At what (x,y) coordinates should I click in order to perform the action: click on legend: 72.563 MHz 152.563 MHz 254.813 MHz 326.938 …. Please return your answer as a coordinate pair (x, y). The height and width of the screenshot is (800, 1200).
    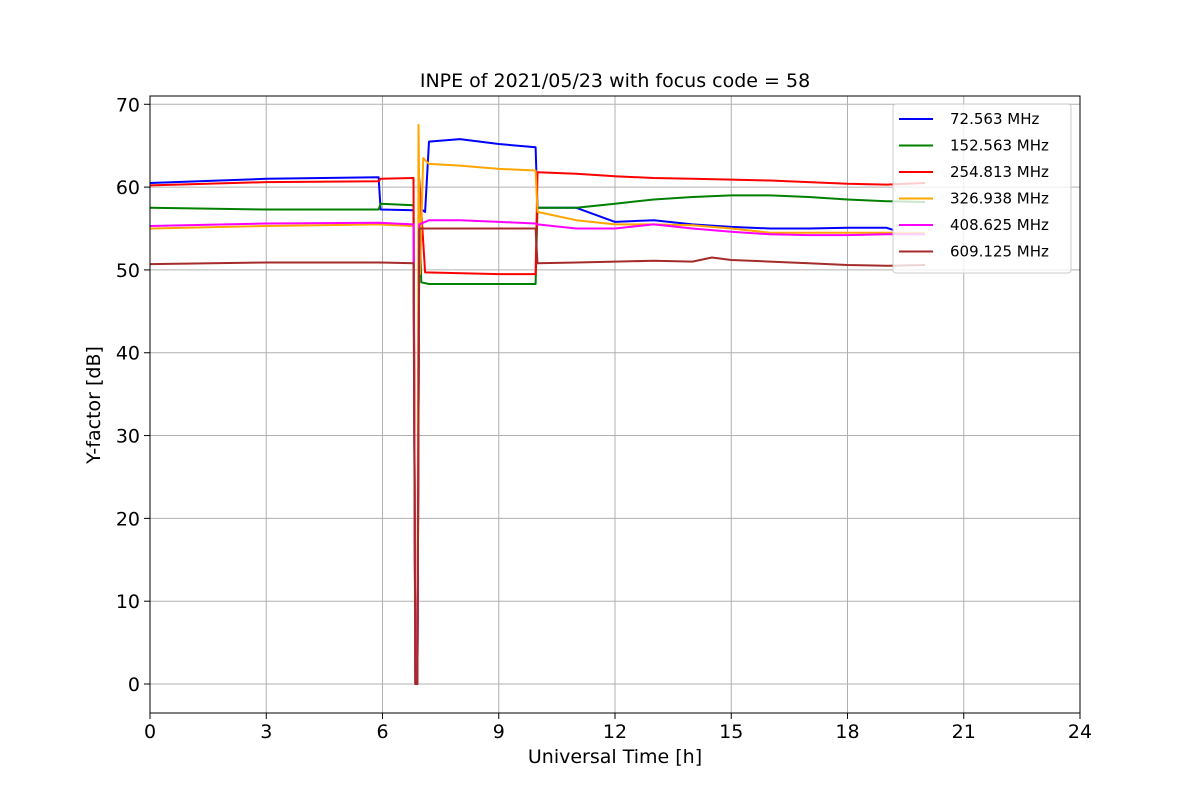
    Looking at the image, I should click on (982, 188).